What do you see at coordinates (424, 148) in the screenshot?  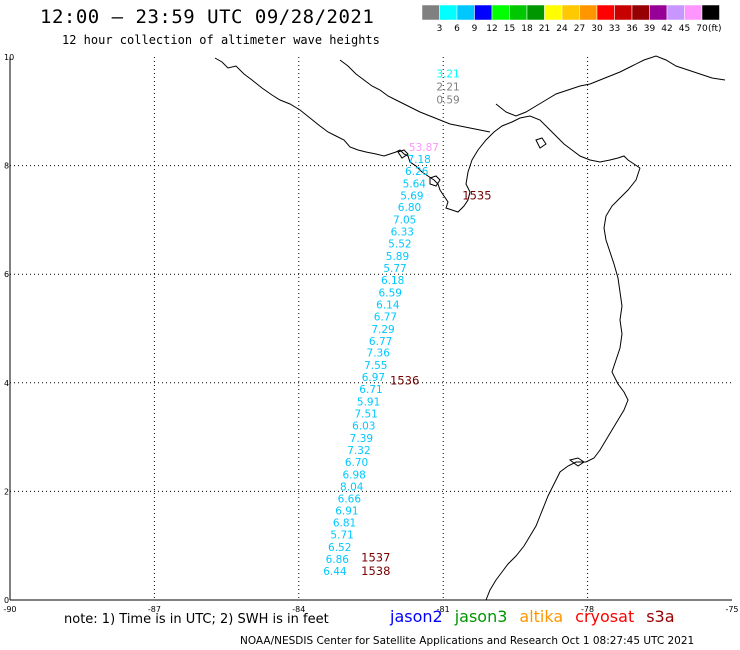 I see `wave-height-label: 53.87` at bounding box center [424, 148].